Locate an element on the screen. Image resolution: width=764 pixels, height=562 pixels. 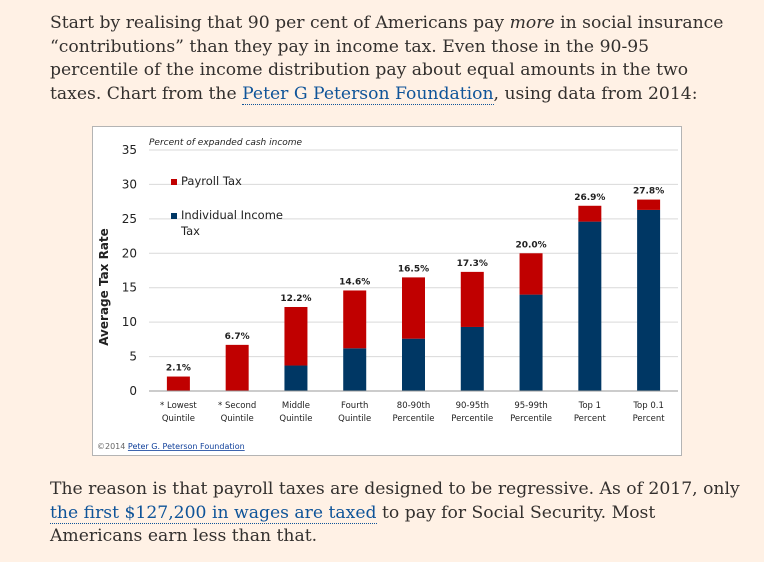
data-label-total: 14.6% is located at coordinates (354, 282).